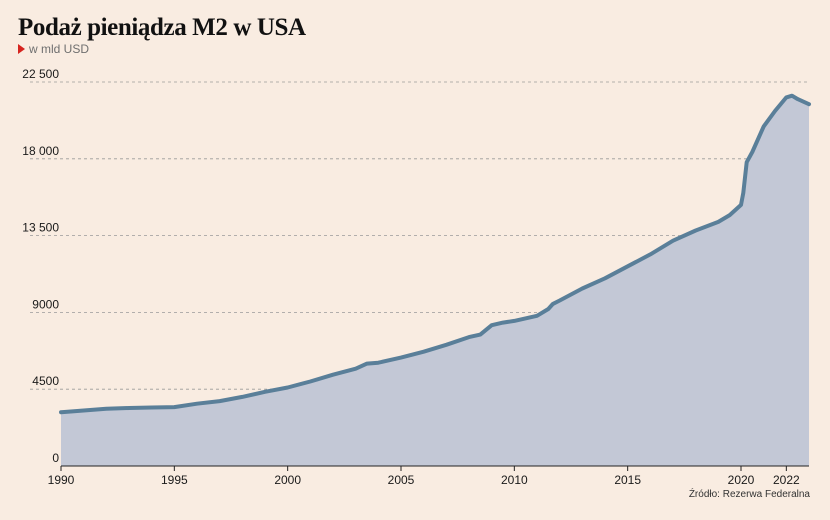 The width and height of the screenshot is (830, 520). I want to click on y-tick-label-22500: 22 500, so click(40, 74).